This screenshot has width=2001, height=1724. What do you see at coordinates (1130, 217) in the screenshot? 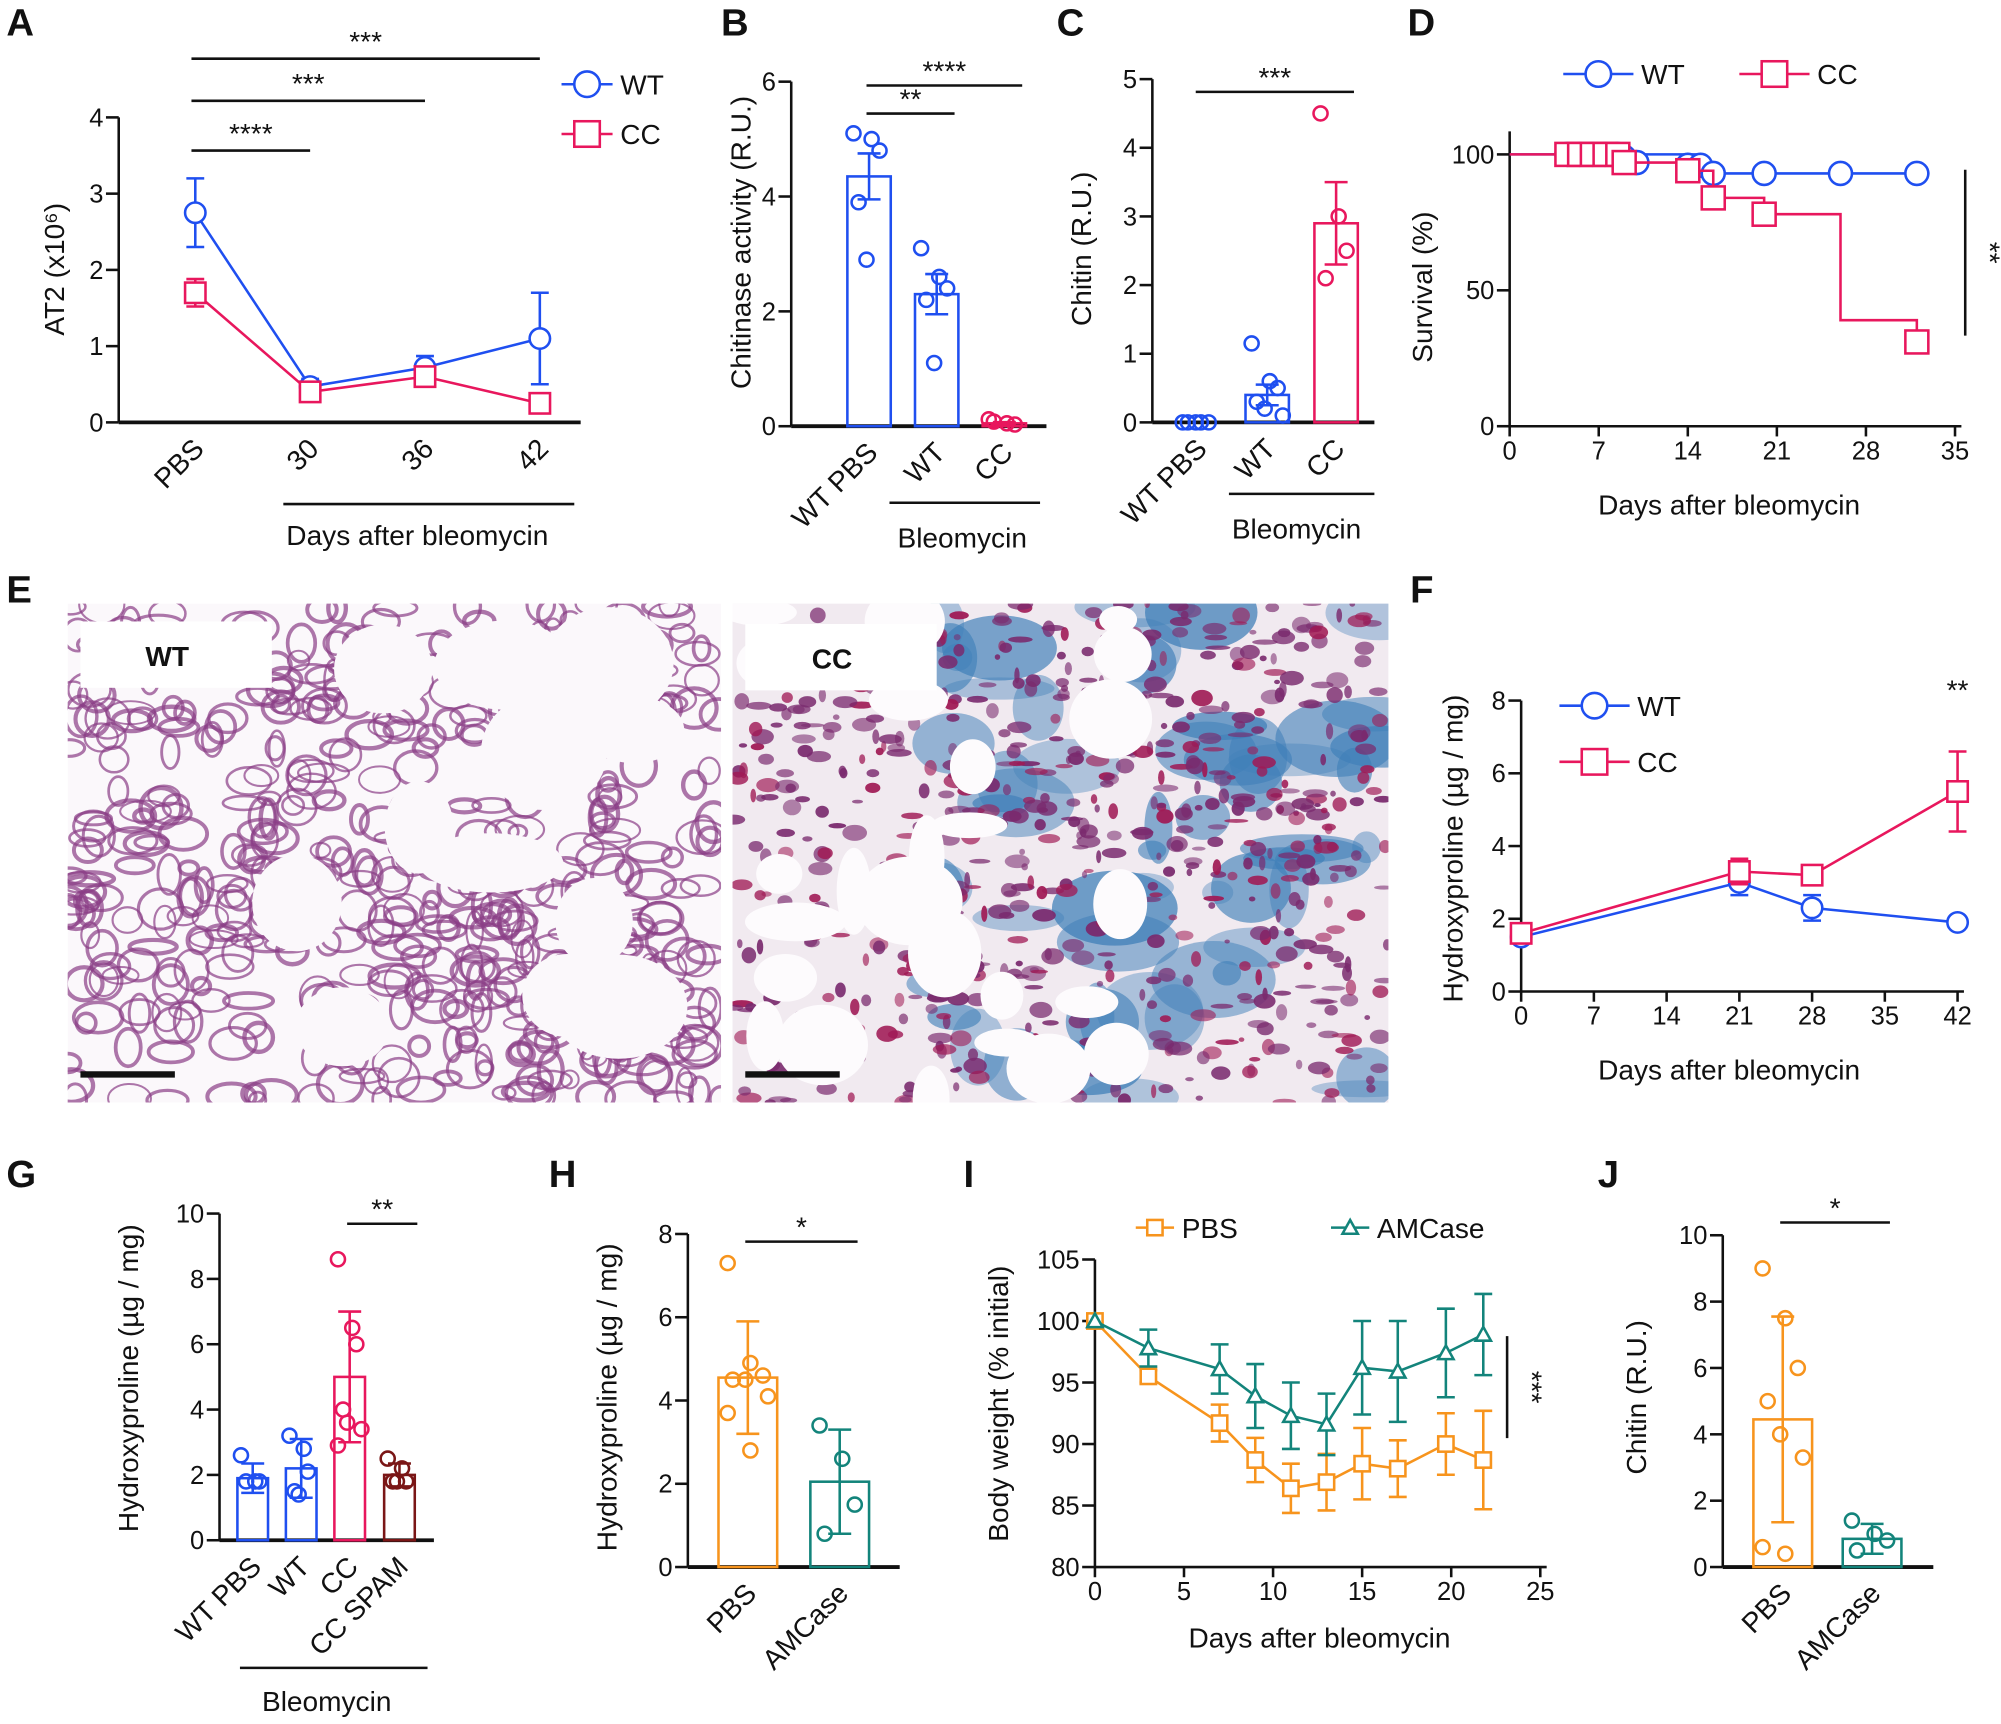
I see `y-tick-label: 3` at bounding box center [1130, 217].